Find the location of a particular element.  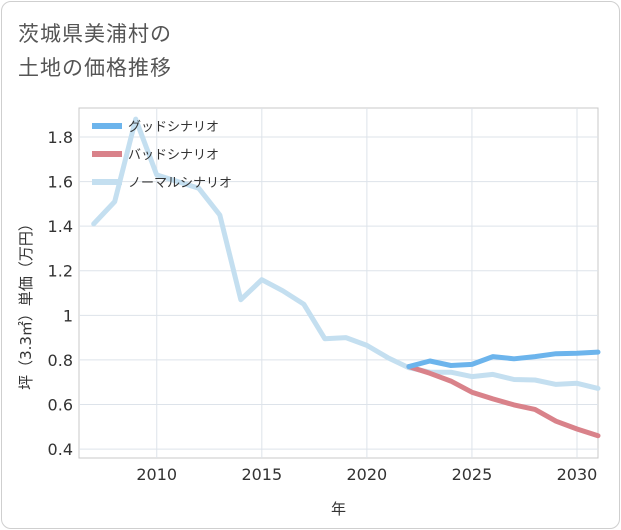

x-tick-labels: 2010 2015 2020 2025 2030 is located at coordinates (366, 474).